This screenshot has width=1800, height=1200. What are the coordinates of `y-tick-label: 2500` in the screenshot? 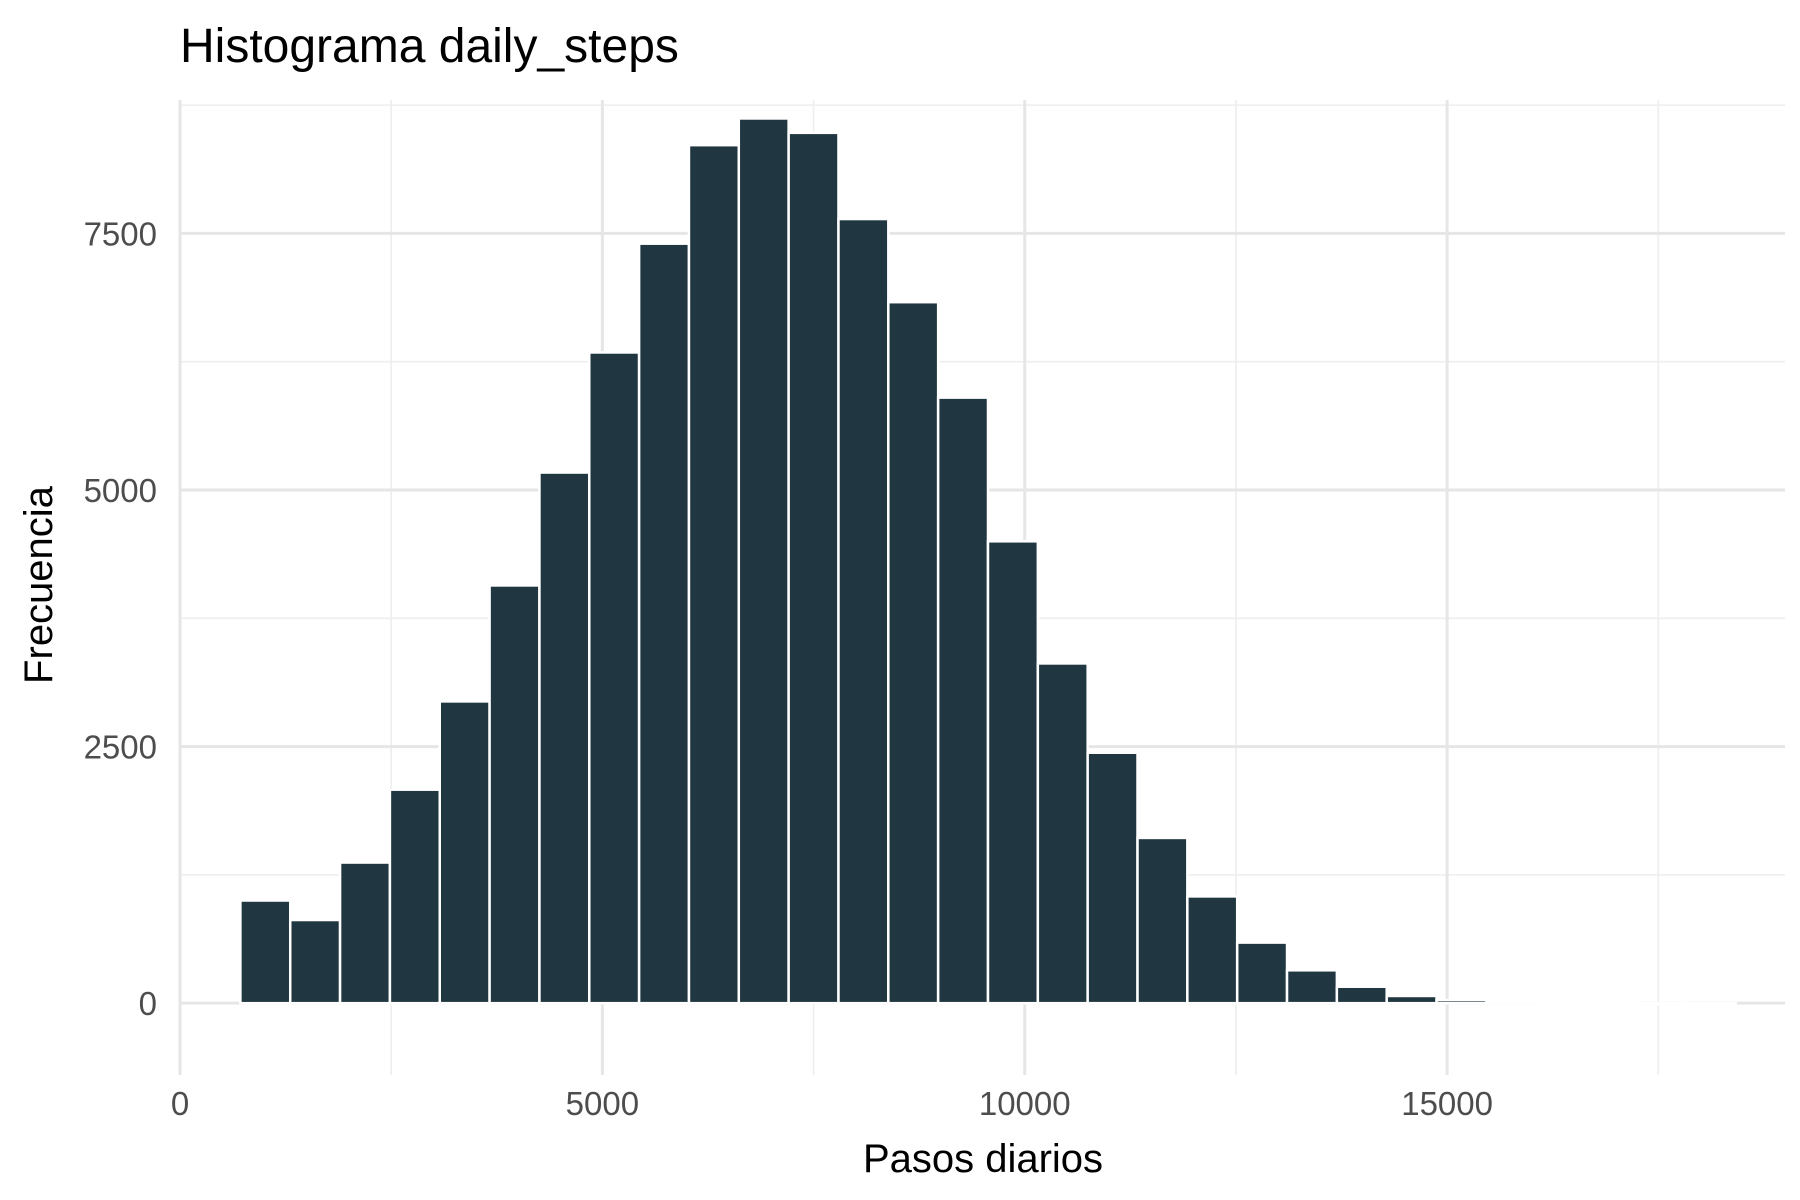 It's located at (120, 747).